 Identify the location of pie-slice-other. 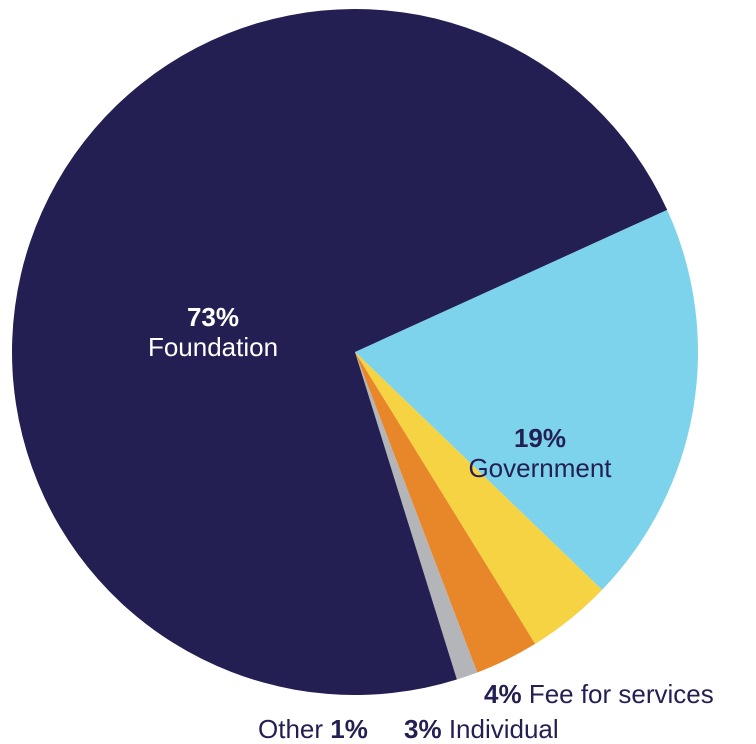
(416, 516).